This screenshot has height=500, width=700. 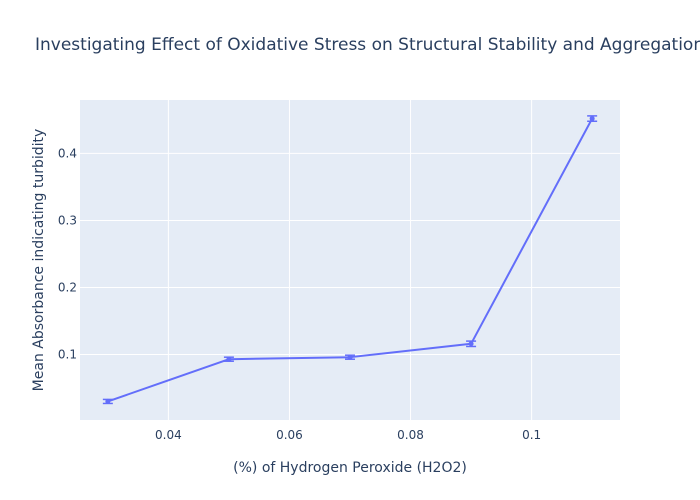 I want to click on y-tick-label: 0.3, so click(x=67, y=220).